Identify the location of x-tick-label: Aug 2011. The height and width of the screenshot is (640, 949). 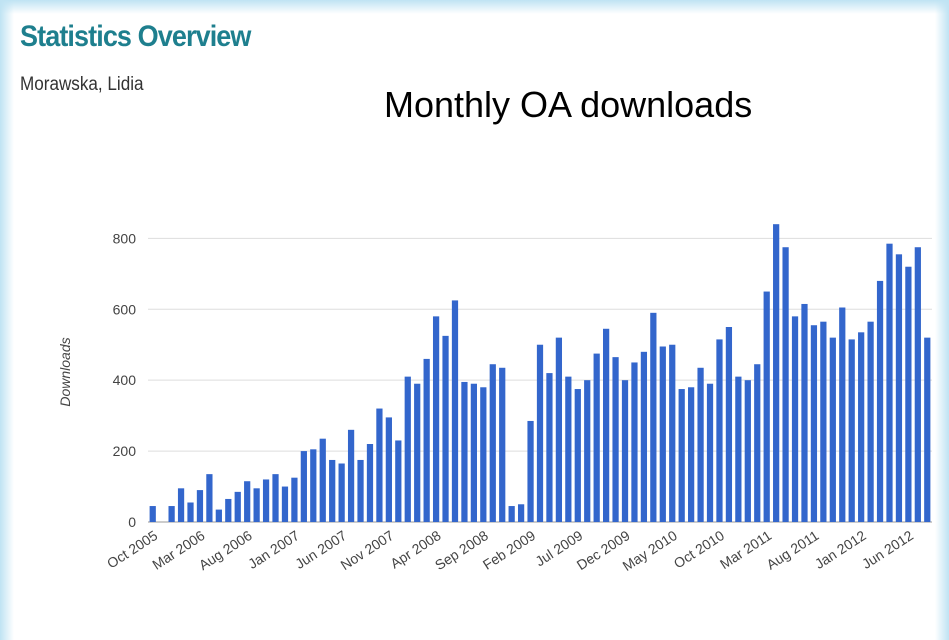
(792, 550).